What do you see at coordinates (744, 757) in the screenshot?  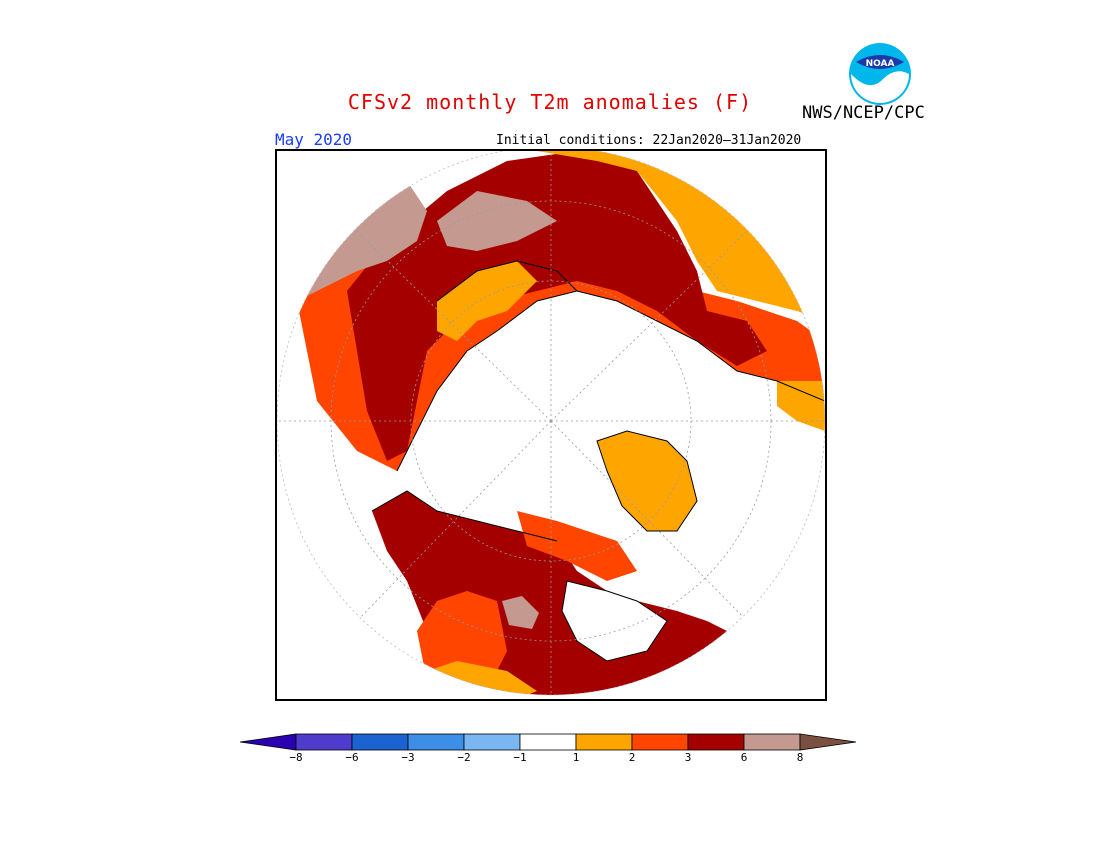 I see `legend-tick-label: 6` at bounding box center [744, 757].